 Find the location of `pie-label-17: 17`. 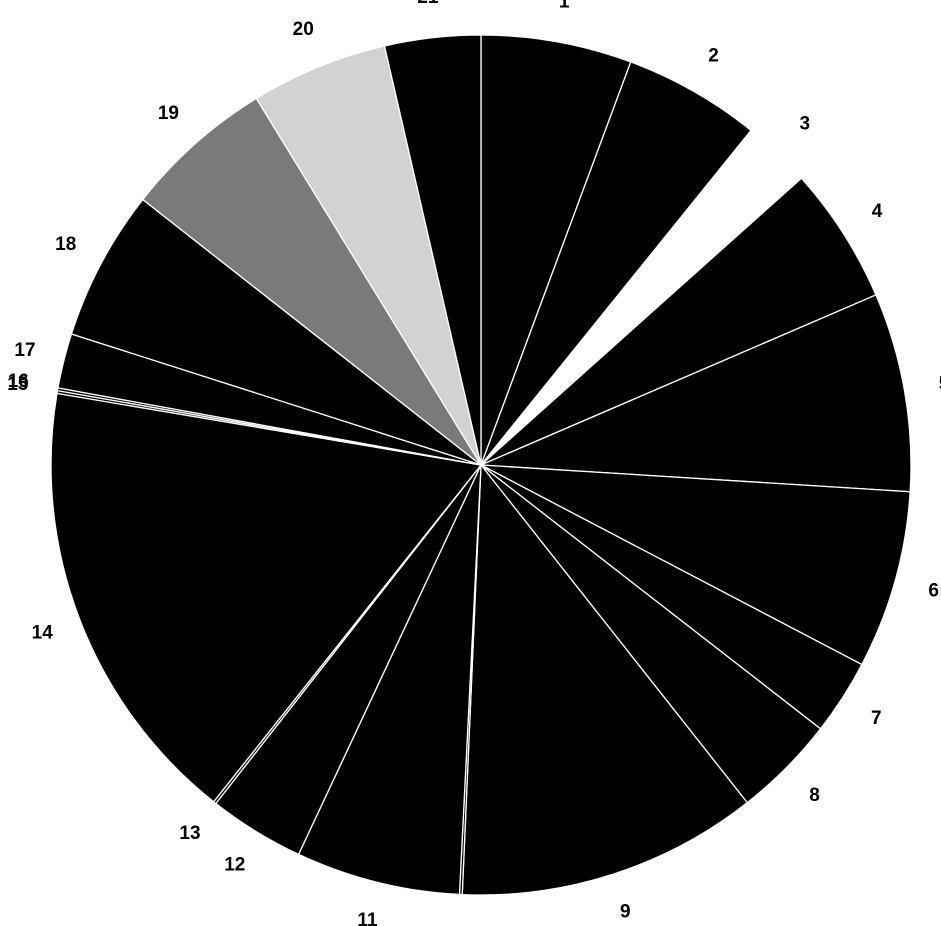

pie-label-17: 17 is located at coordinates (24, 350).